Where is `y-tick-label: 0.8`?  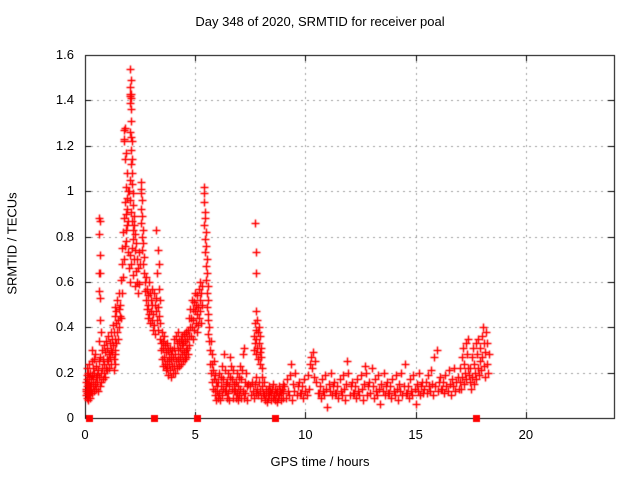
y-tick-label: 0.8 is located at coordinates (64, 236).